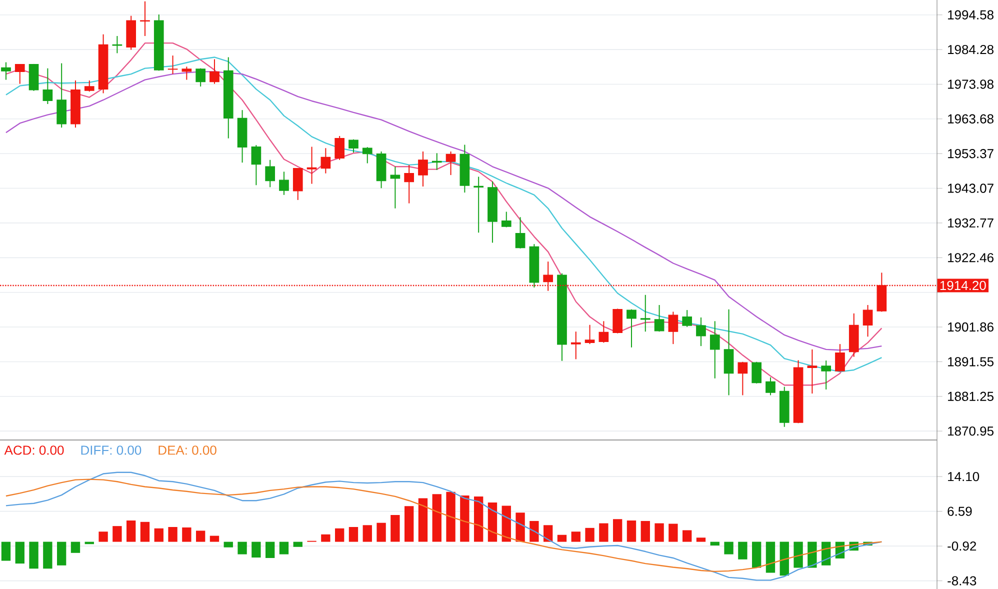 Image resolution: width=998 pixels, height=589 pixels. Describe the element at coordinates (971, 431) in the screenshot. I see `y-tick-label: 1870.95` at that location.